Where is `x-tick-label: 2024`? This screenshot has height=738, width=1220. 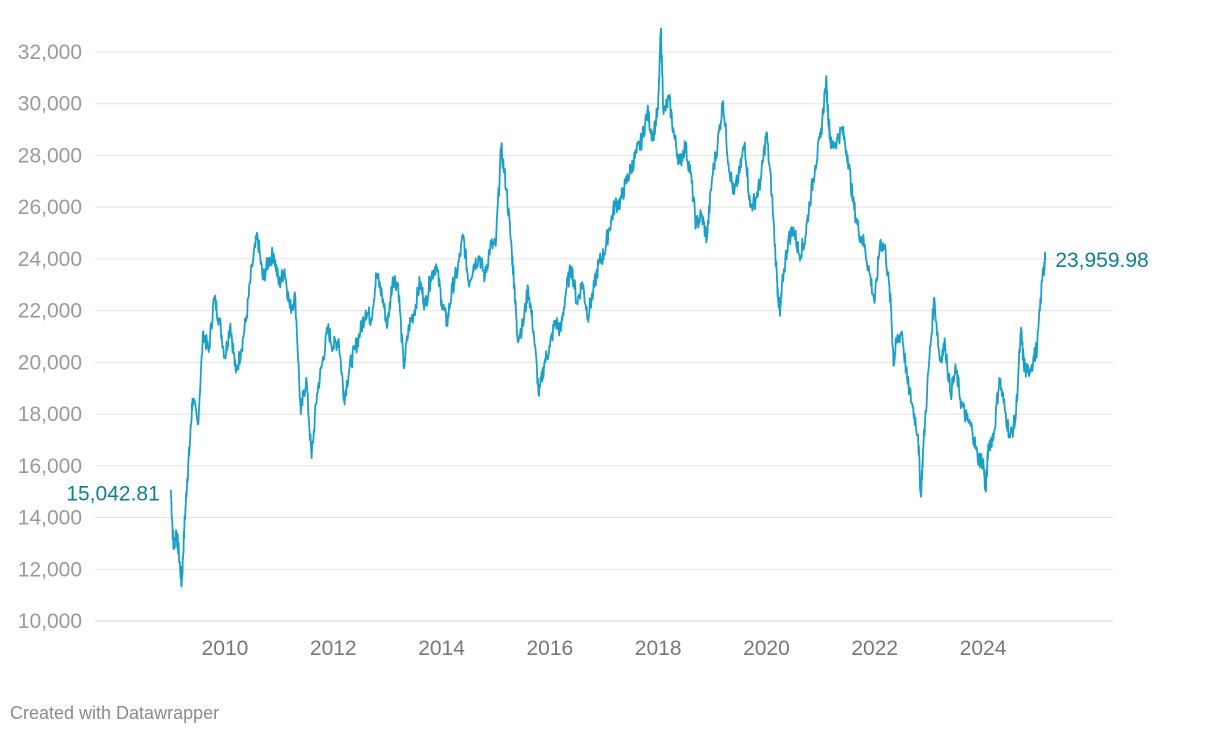
x-tick-label: 2024 is located at coordinates (983, 648).